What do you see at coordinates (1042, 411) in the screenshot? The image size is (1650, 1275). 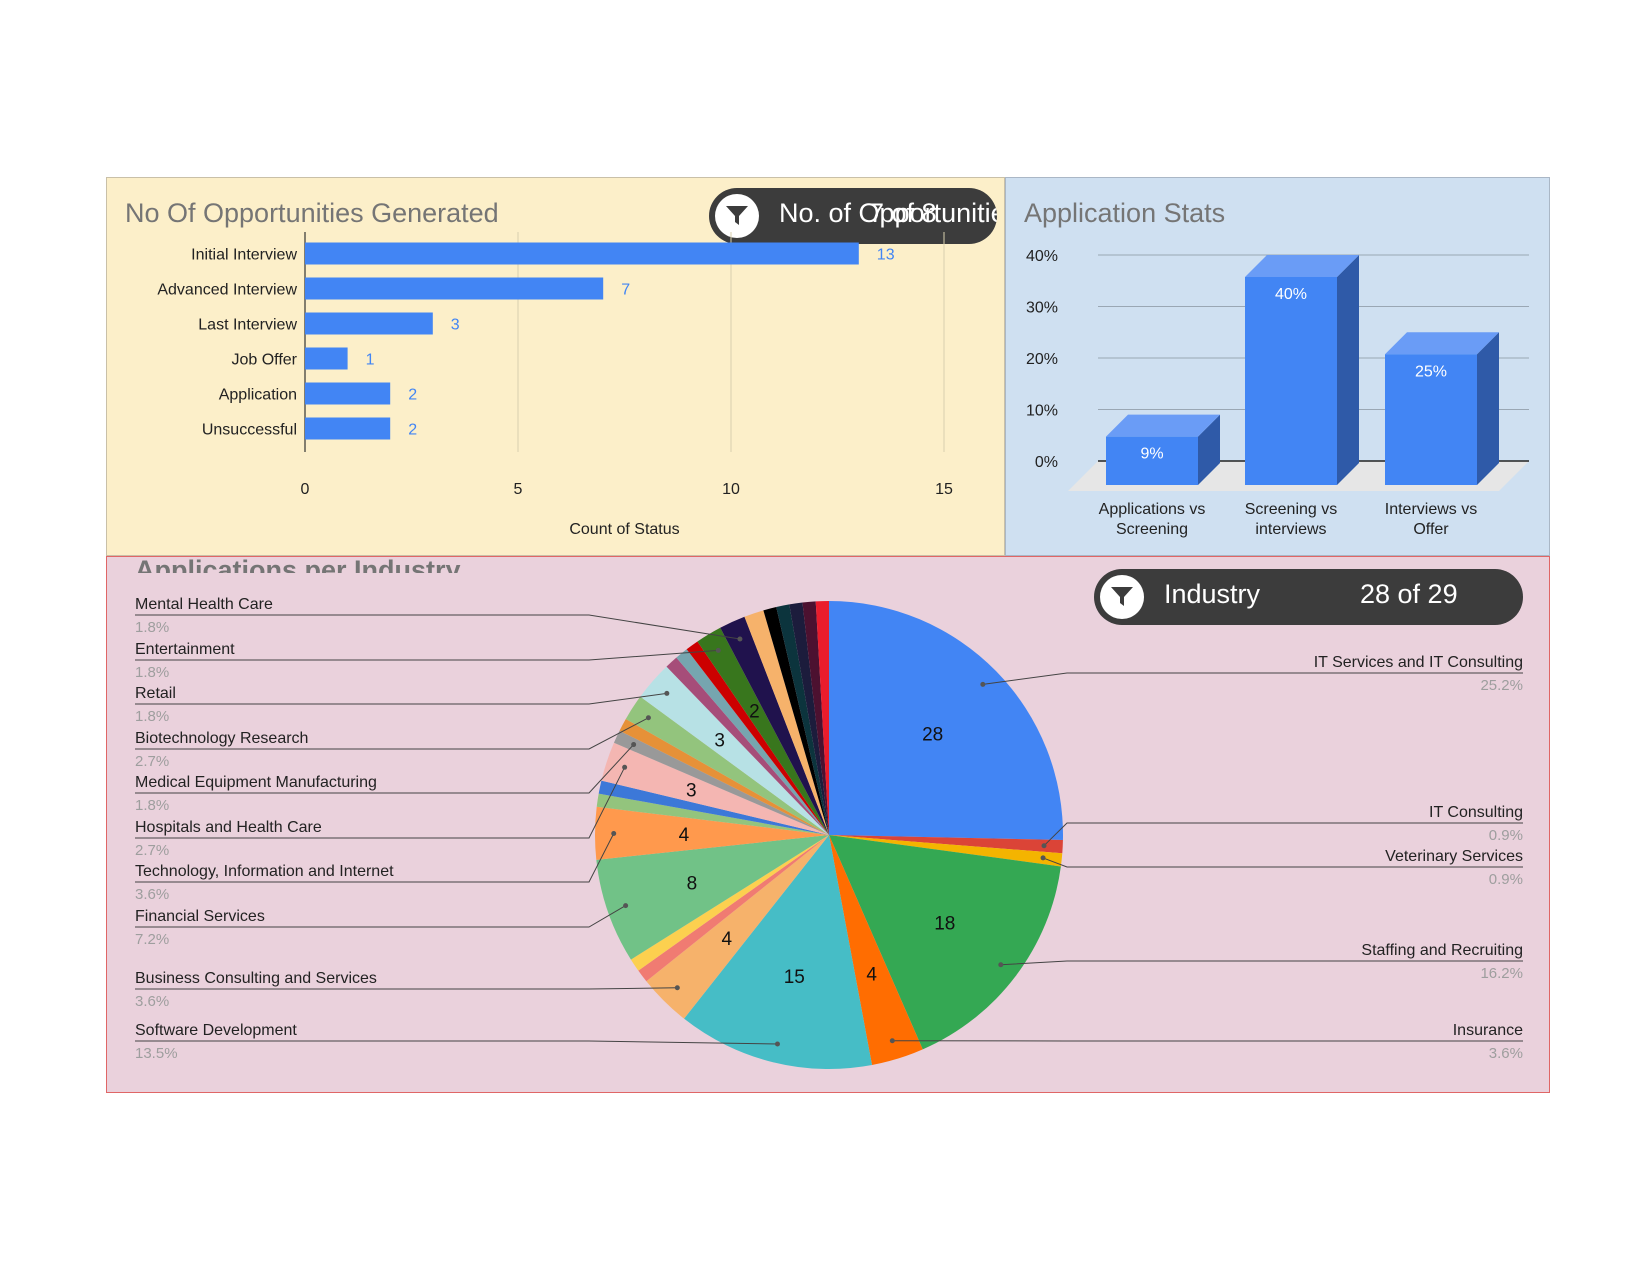 I see `y-tick-label: 10%` at bounding box center [1042, 411].